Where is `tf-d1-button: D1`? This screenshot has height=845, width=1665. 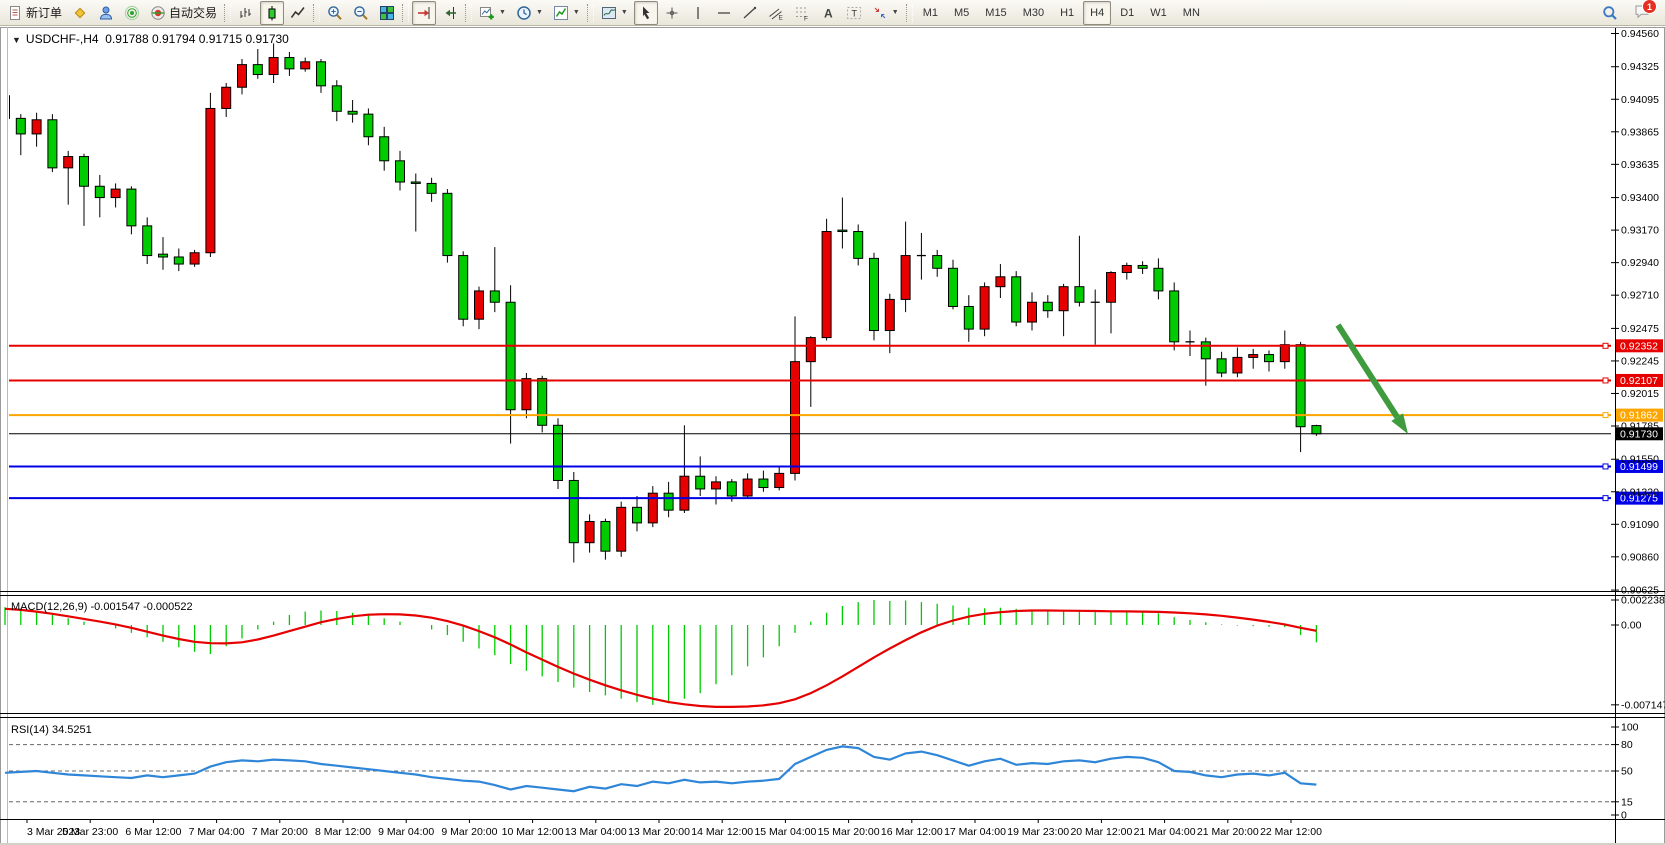 tf-d1-button: D1 is located at coordinates (1127, 12).